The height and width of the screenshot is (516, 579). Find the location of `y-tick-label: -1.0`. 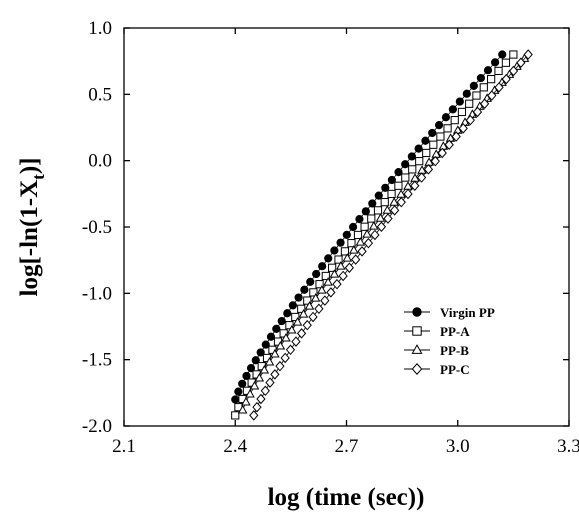

y-tick-label: -1.0 is located at coordinates (97, 293).